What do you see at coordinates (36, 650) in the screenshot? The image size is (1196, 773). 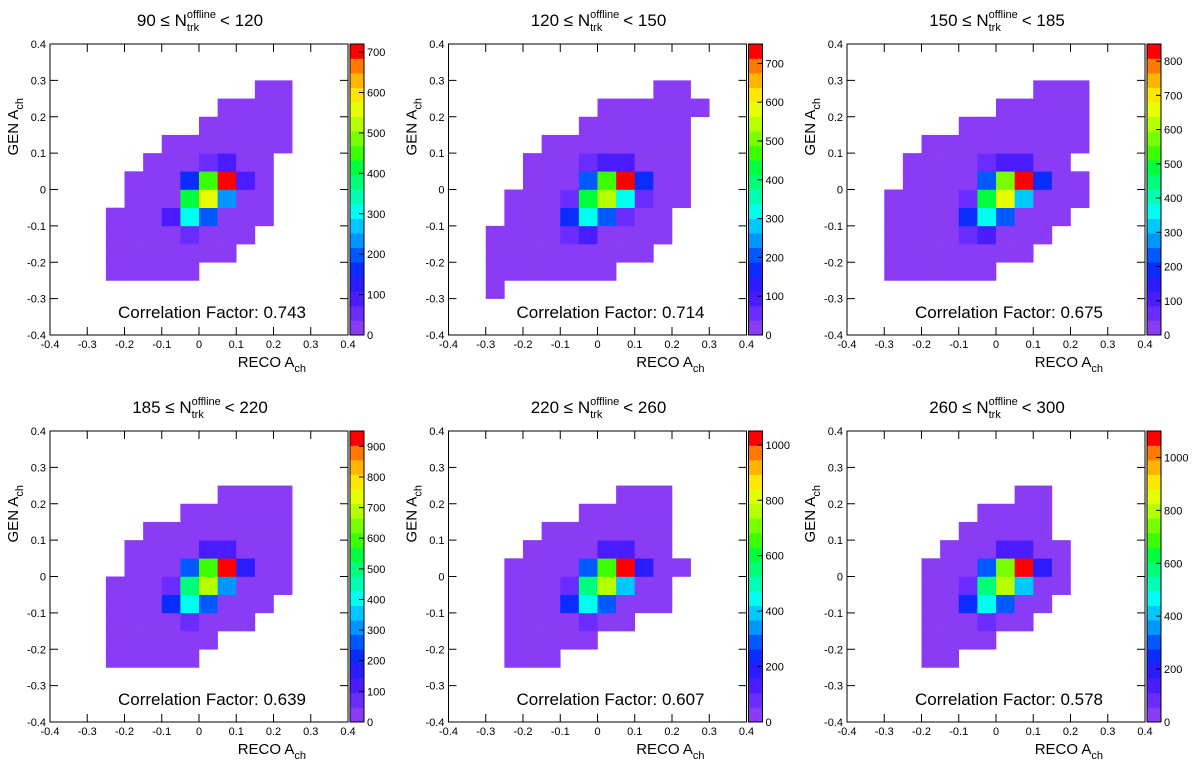 I see `y-tick-label: -0.2` at bounding box center [36, 650].